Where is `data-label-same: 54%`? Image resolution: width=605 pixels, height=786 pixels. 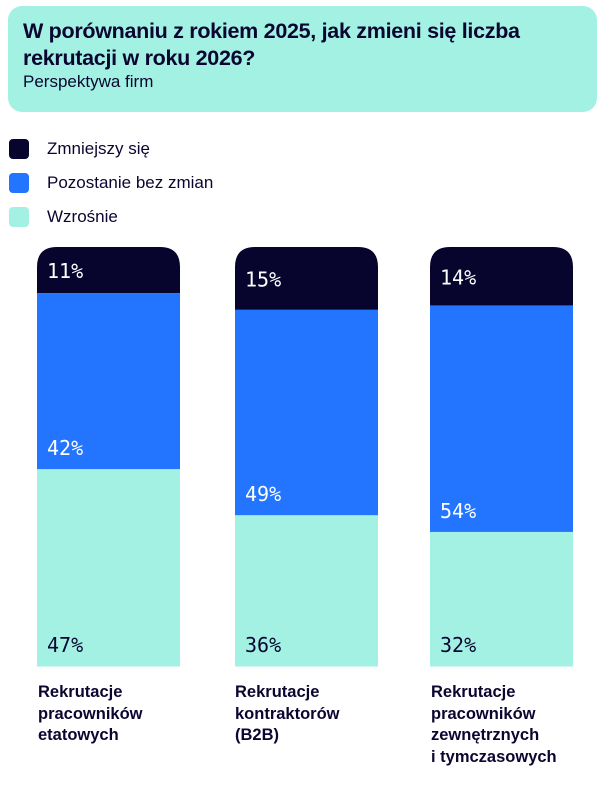
data-label-same: 54% is located at coordinates (458, 511).